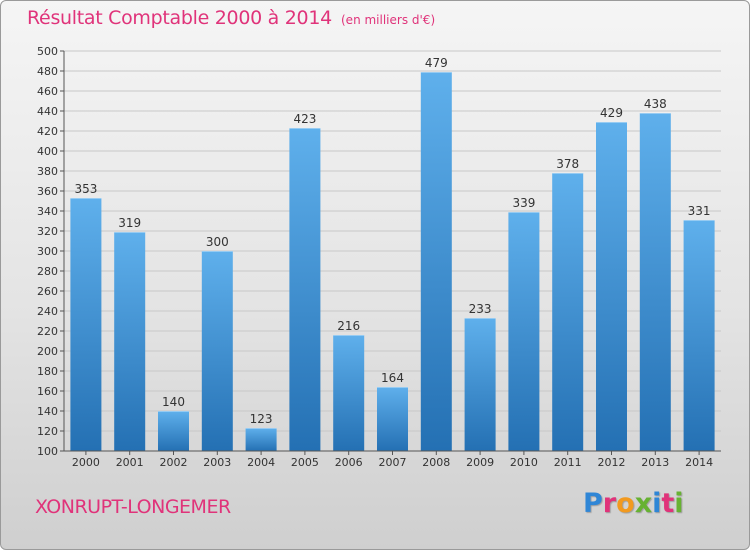 The image size is (750, 550). What do you see at coordinates (47, 231) in the screenshot?
I see `y-tick-label: 320` at bounding box center [47, 231].